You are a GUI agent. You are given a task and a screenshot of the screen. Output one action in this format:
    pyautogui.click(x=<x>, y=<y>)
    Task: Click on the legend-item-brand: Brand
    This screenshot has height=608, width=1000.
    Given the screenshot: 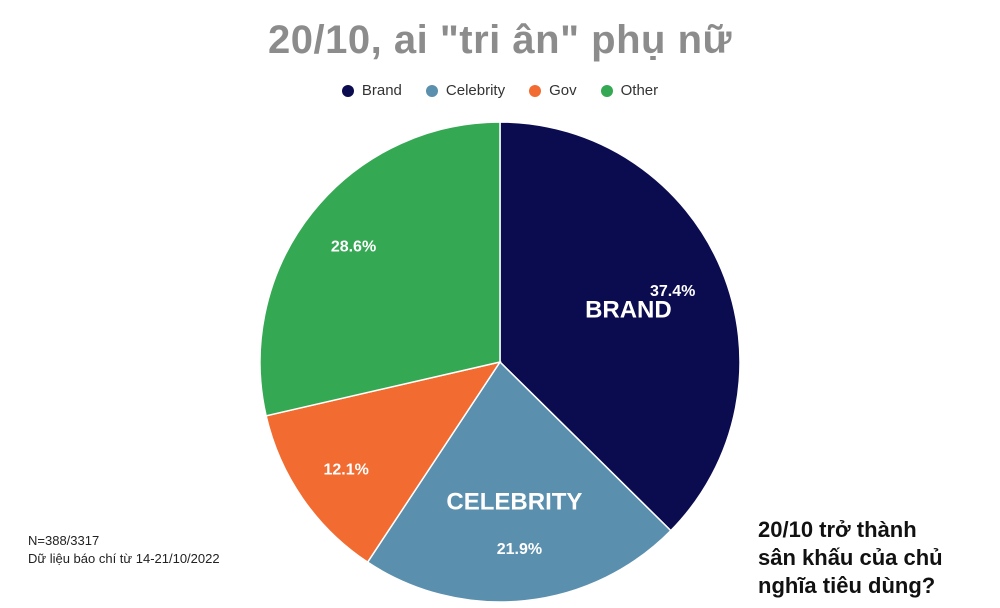 What is the action you would take?
    pyautogui.click(x=371, y=90)
    